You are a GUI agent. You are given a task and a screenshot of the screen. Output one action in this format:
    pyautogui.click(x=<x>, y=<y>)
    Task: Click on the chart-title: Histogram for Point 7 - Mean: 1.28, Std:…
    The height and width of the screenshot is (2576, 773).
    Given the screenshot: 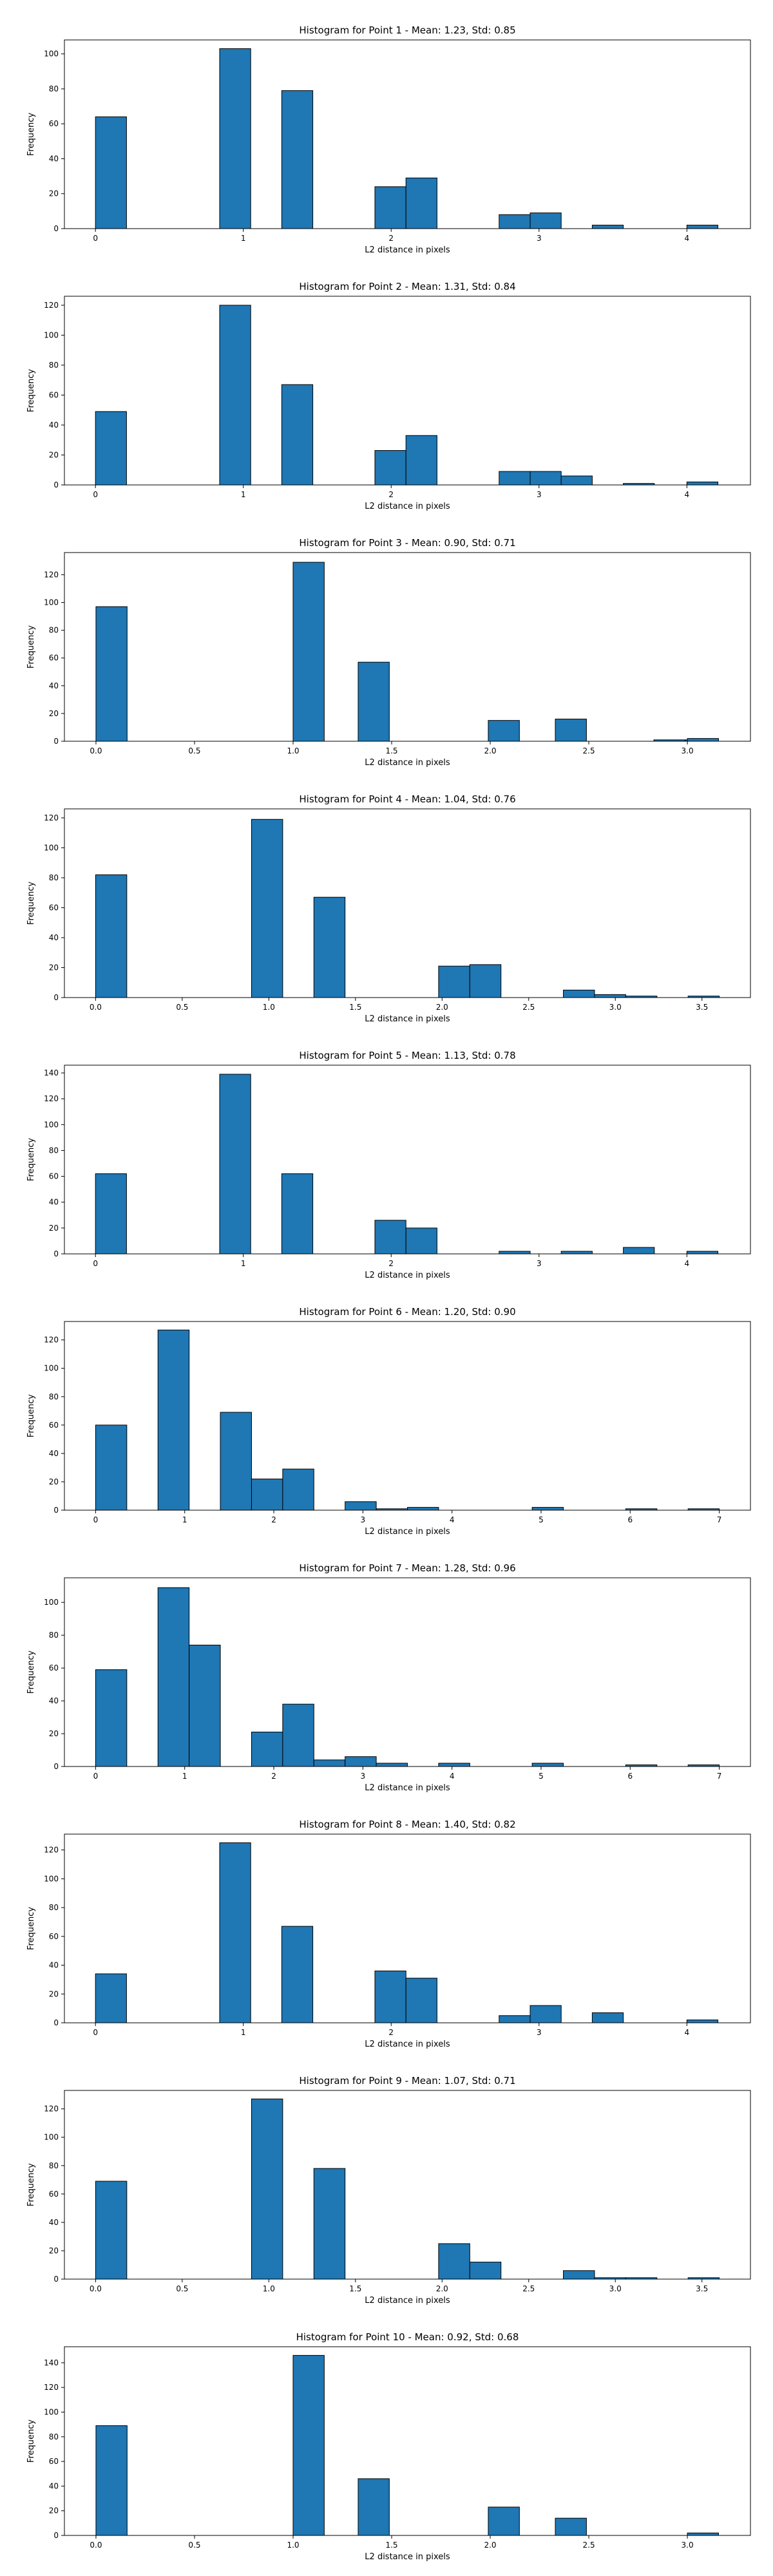 What is the action you would take?
    pyautogui.click(x=407, y=1568)
    